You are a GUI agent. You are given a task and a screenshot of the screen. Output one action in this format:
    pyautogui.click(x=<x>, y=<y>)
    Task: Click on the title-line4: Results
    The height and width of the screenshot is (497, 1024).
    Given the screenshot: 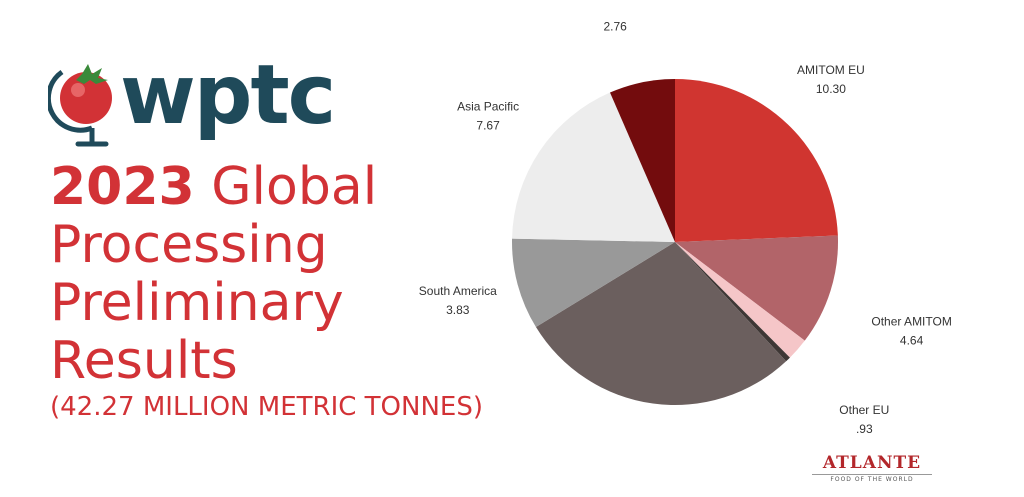 What is the action you would take?
    pyautogui.click(x=144, y=361)
    